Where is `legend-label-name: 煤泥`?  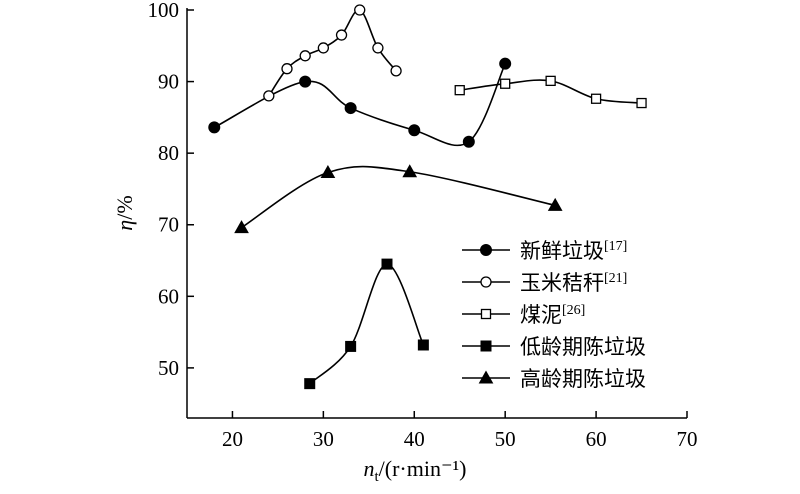
legend-label-name: 煤泥 is located at coordinates (541, 315).